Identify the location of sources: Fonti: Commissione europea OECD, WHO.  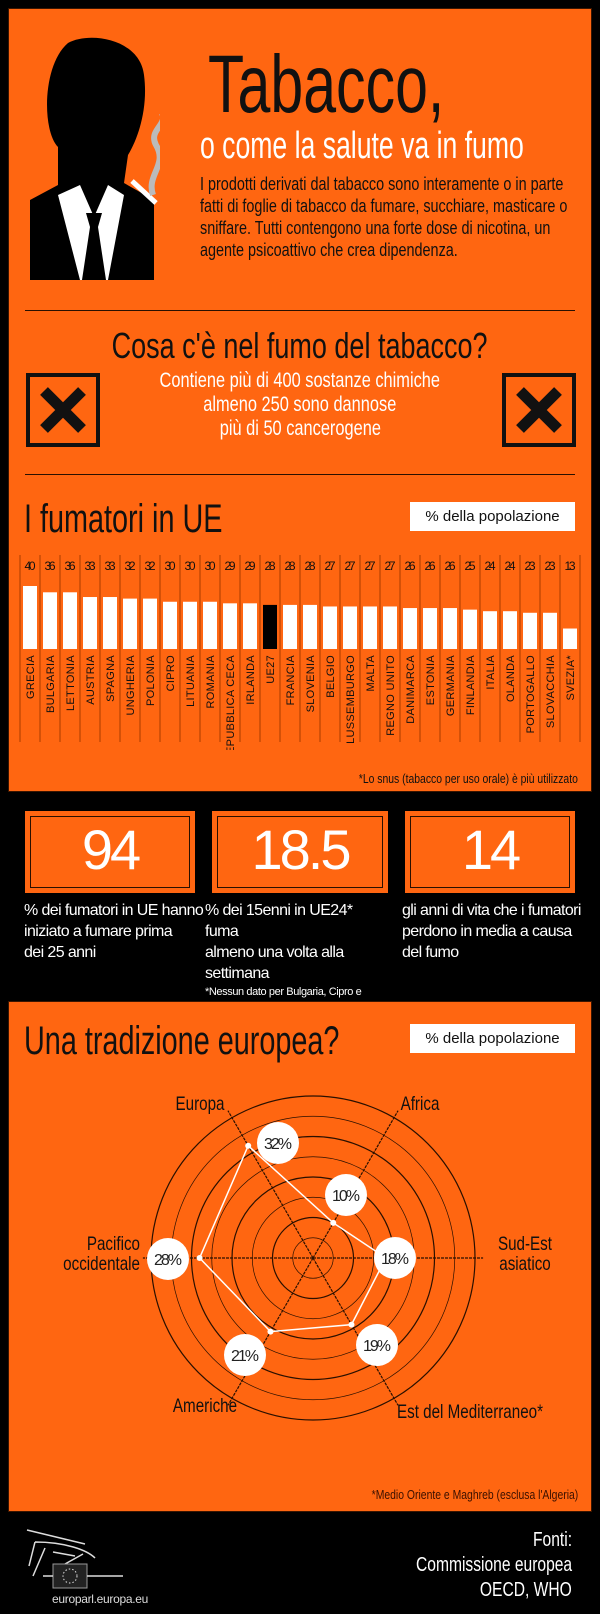
(493, 1565).